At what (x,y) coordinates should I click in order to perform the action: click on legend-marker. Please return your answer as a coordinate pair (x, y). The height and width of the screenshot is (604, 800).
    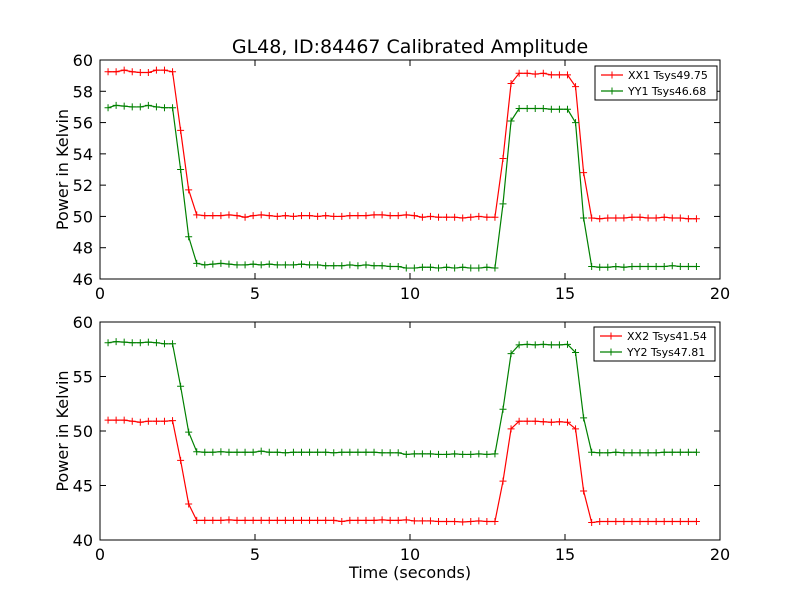
    Looking at the image, I should click on (611, 336).